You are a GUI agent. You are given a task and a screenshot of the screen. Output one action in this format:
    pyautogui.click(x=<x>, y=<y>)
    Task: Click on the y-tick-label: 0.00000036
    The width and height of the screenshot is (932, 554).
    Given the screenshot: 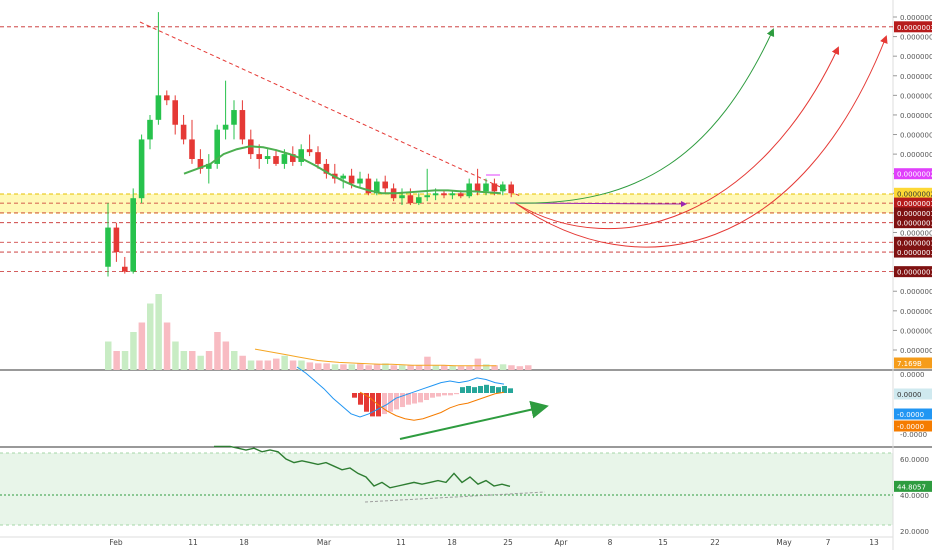 What is the action you would take?
    pyautogui.click(x=916, y=38)
    